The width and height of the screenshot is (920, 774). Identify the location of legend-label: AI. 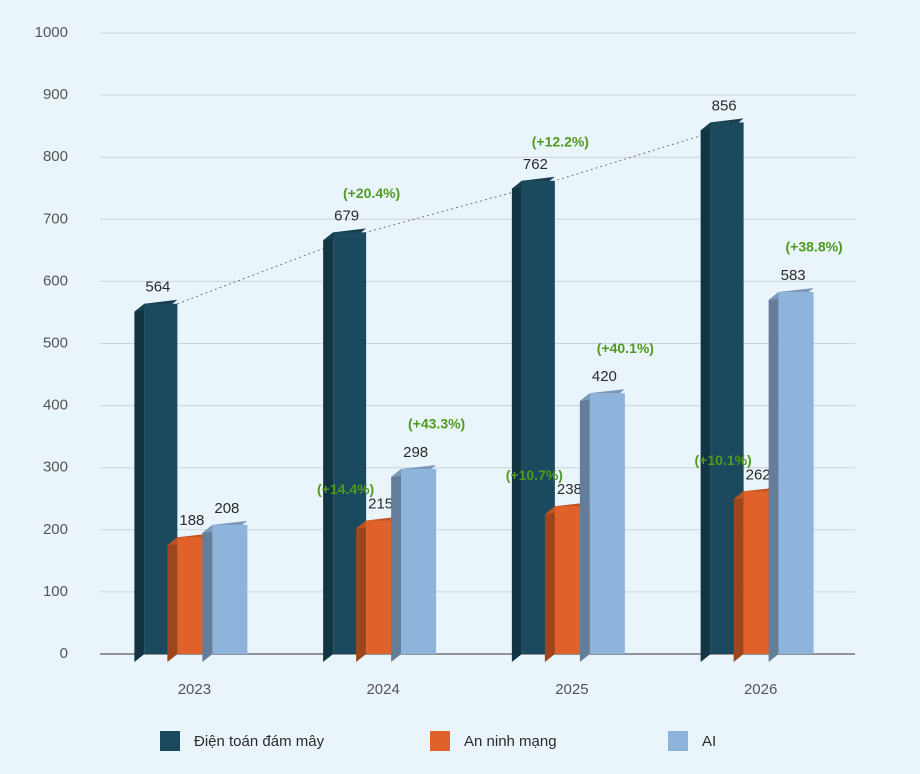
(709, 741).